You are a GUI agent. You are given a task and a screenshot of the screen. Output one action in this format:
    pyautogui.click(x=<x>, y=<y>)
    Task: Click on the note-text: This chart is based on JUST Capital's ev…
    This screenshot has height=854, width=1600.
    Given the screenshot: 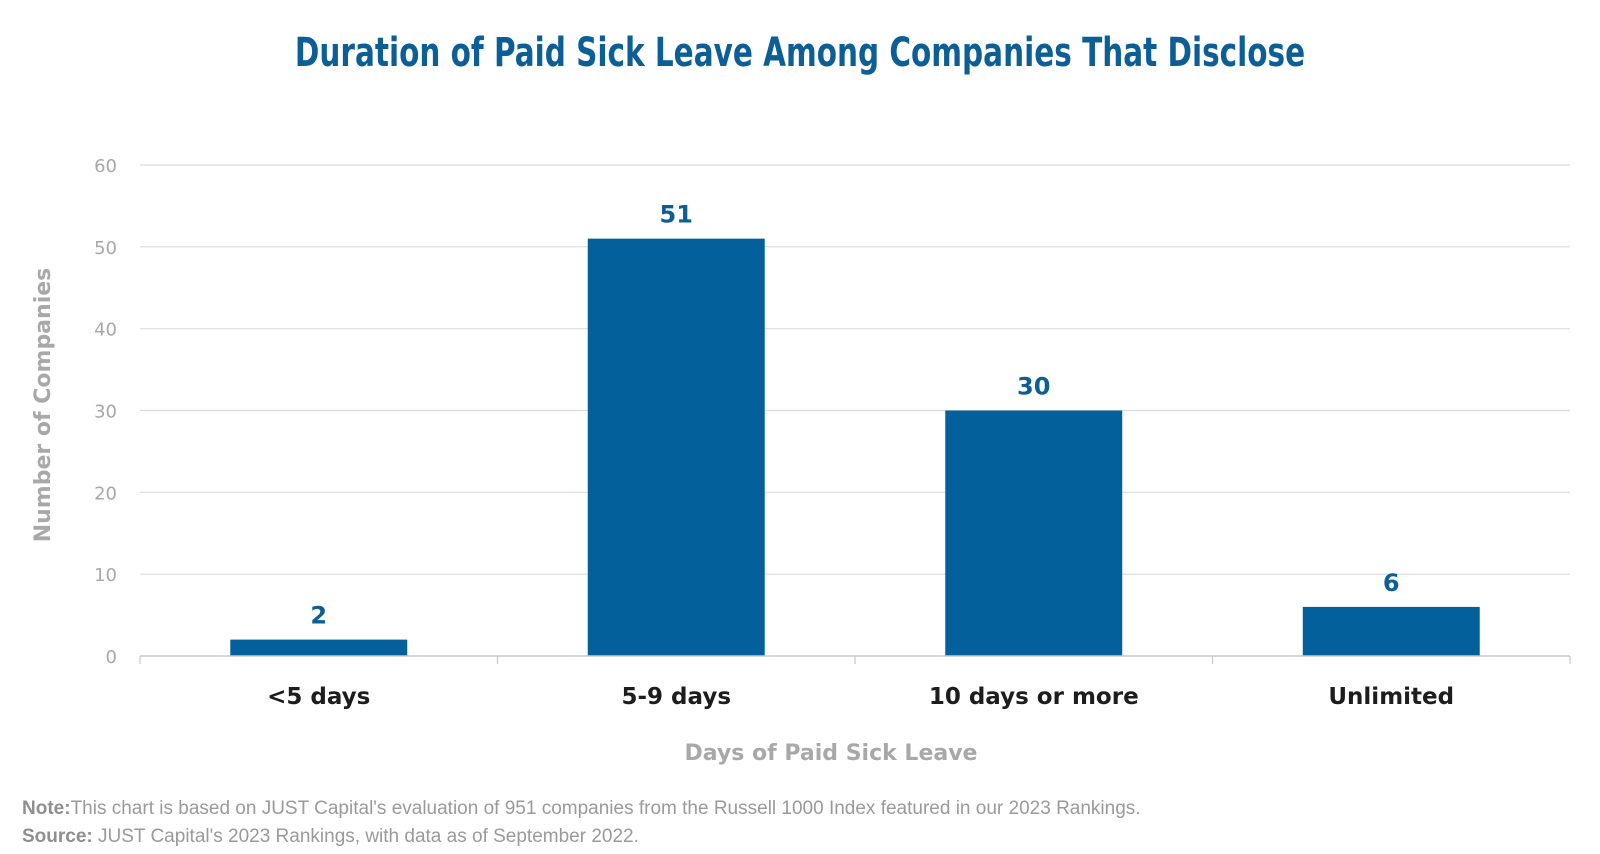 What is the action you would take?
    pyautogui.click(x=605, y=808)
    